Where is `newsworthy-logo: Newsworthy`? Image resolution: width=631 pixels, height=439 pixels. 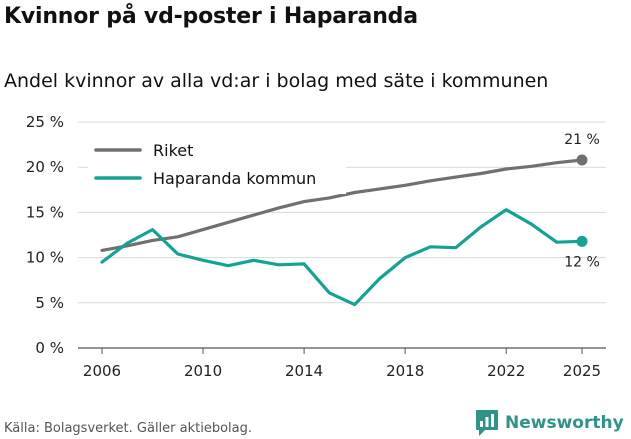
newsworthy-logo: Newsworthy is located at coordinates (549, 423).